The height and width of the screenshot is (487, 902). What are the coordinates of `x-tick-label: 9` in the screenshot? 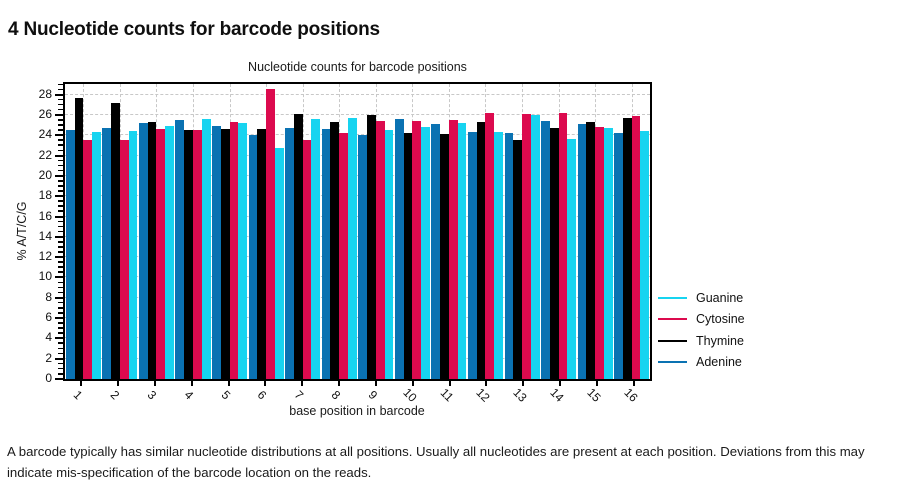 It's located at (373, 395).